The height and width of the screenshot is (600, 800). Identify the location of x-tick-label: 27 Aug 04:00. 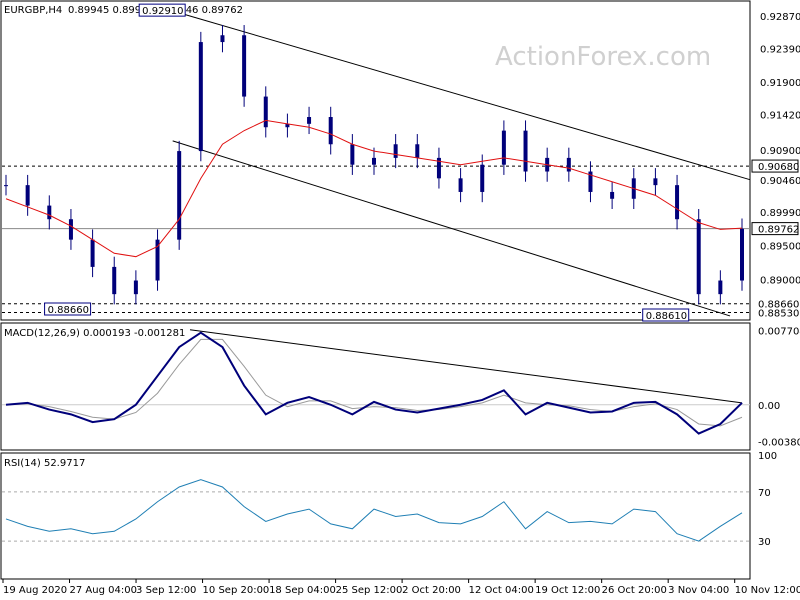
(103, 590).